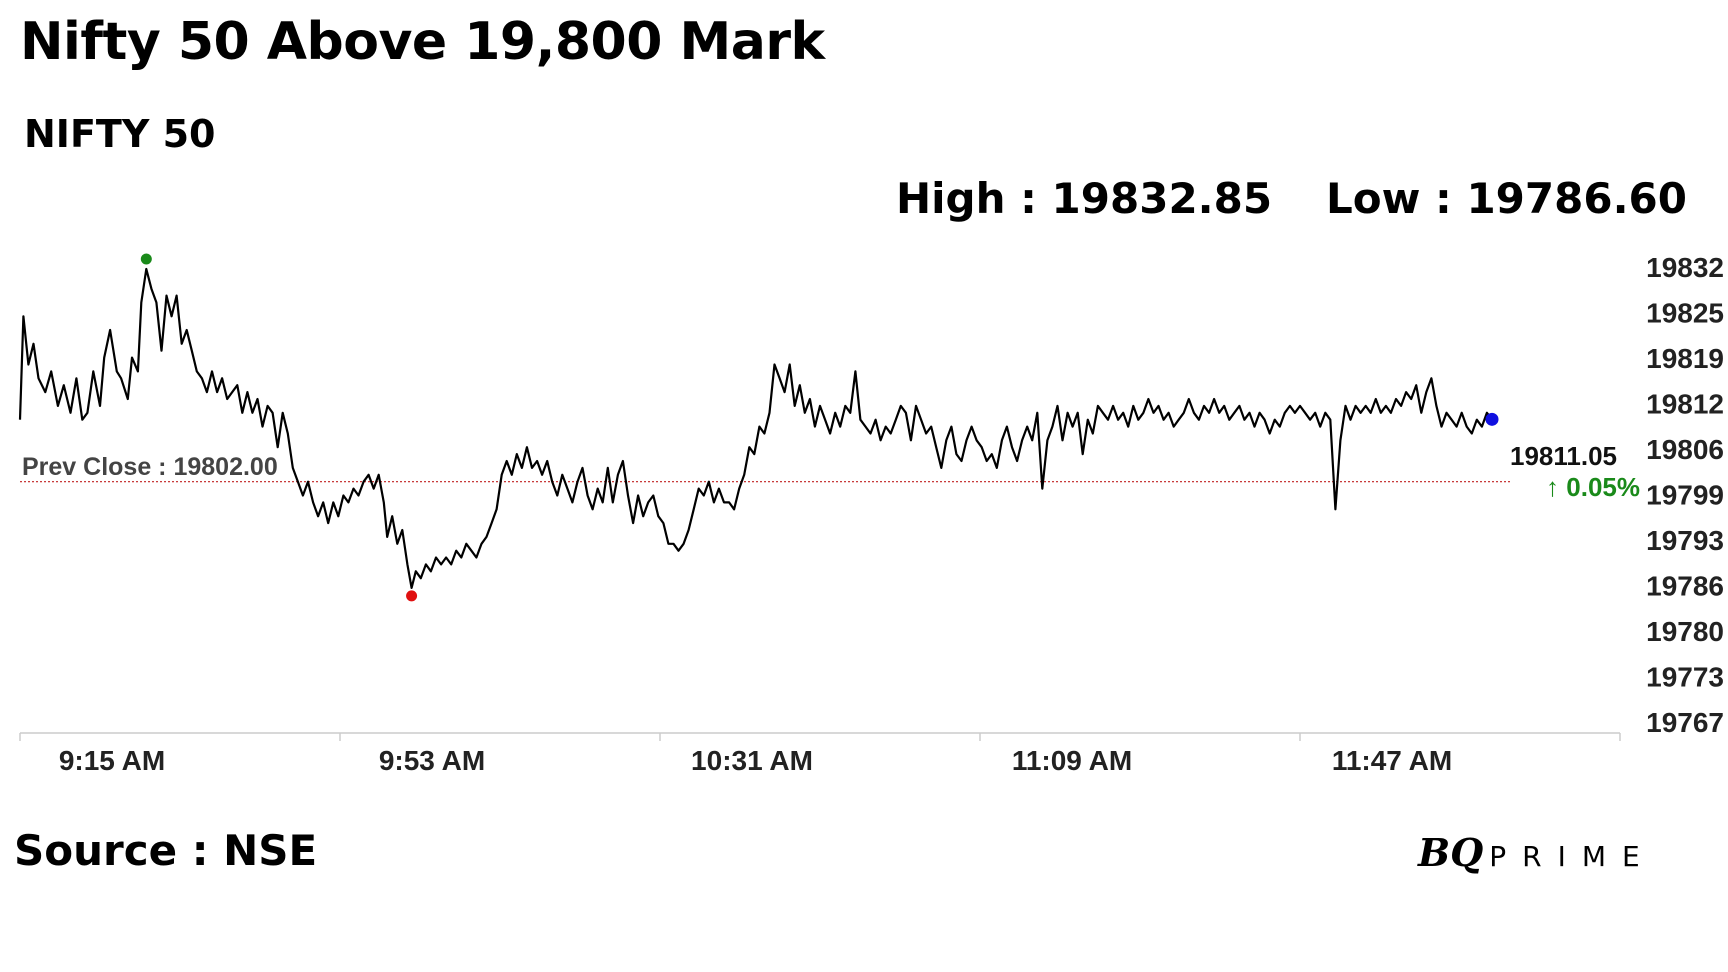 This screenshot has width=1728, height=972. Describe the element at coordinates (1685, 449) in the screenshot. I see `y-tick-label: 19806` at that location.